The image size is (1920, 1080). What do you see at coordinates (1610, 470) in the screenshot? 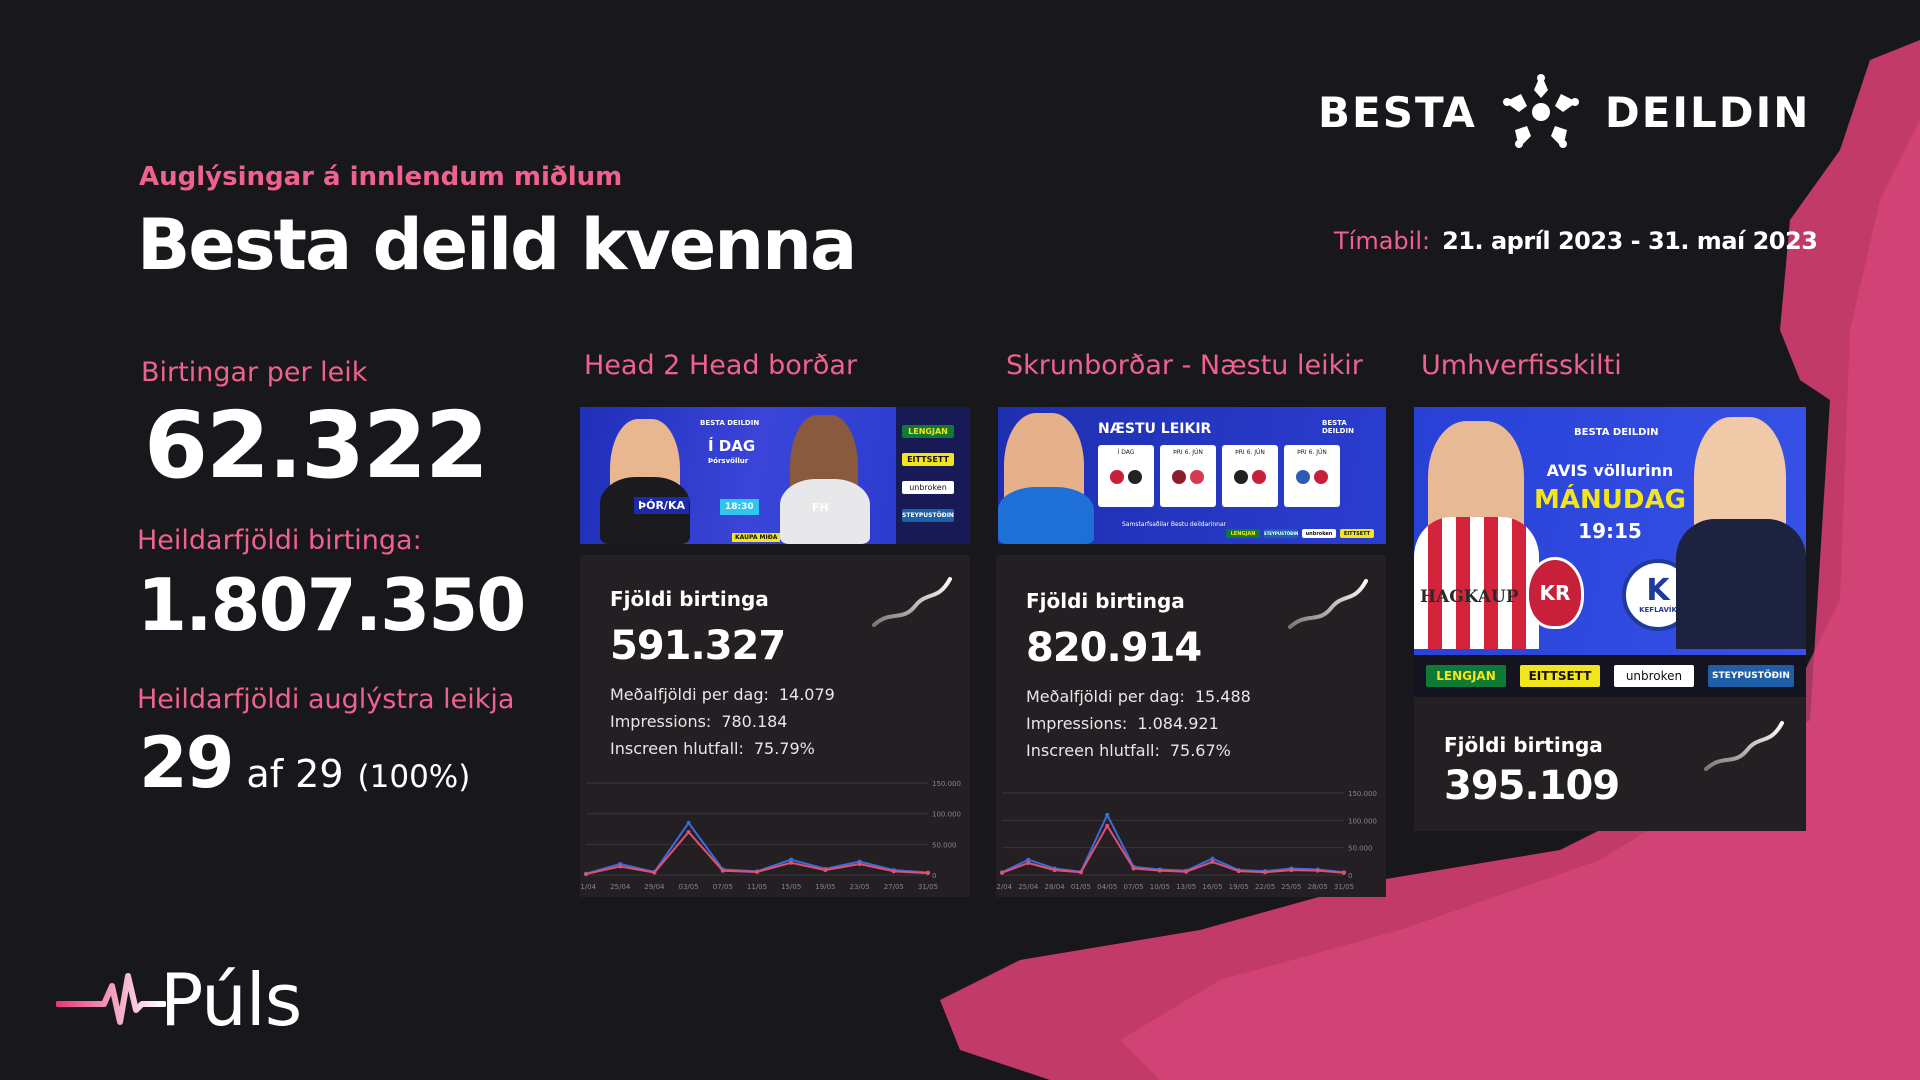
I see `banner-venue: AVIS völlurinn` at bounding box center [1610, 470].